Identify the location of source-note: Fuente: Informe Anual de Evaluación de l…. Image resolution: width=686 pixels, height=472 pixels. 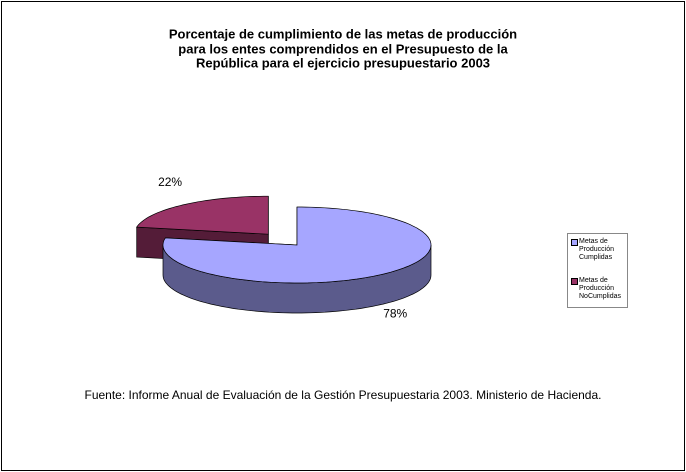
(343, 395).